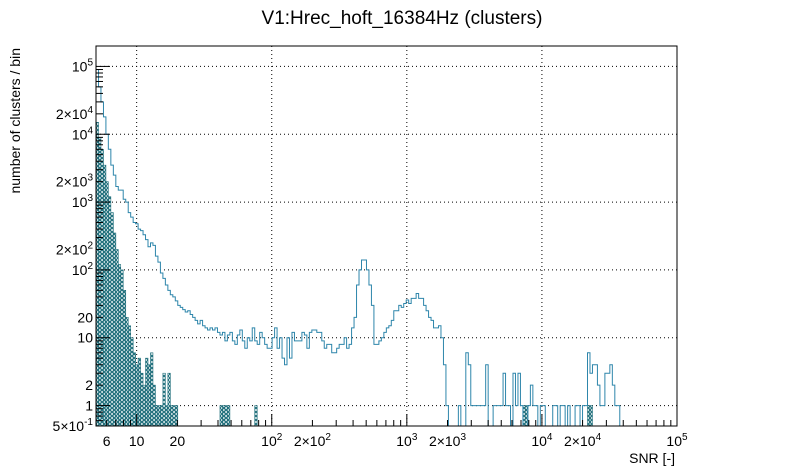  What do you see at coordinates (652, 458) in the screenshot?
I see `x-axis-label: SNR [-]` at bounding box center [652, 458].